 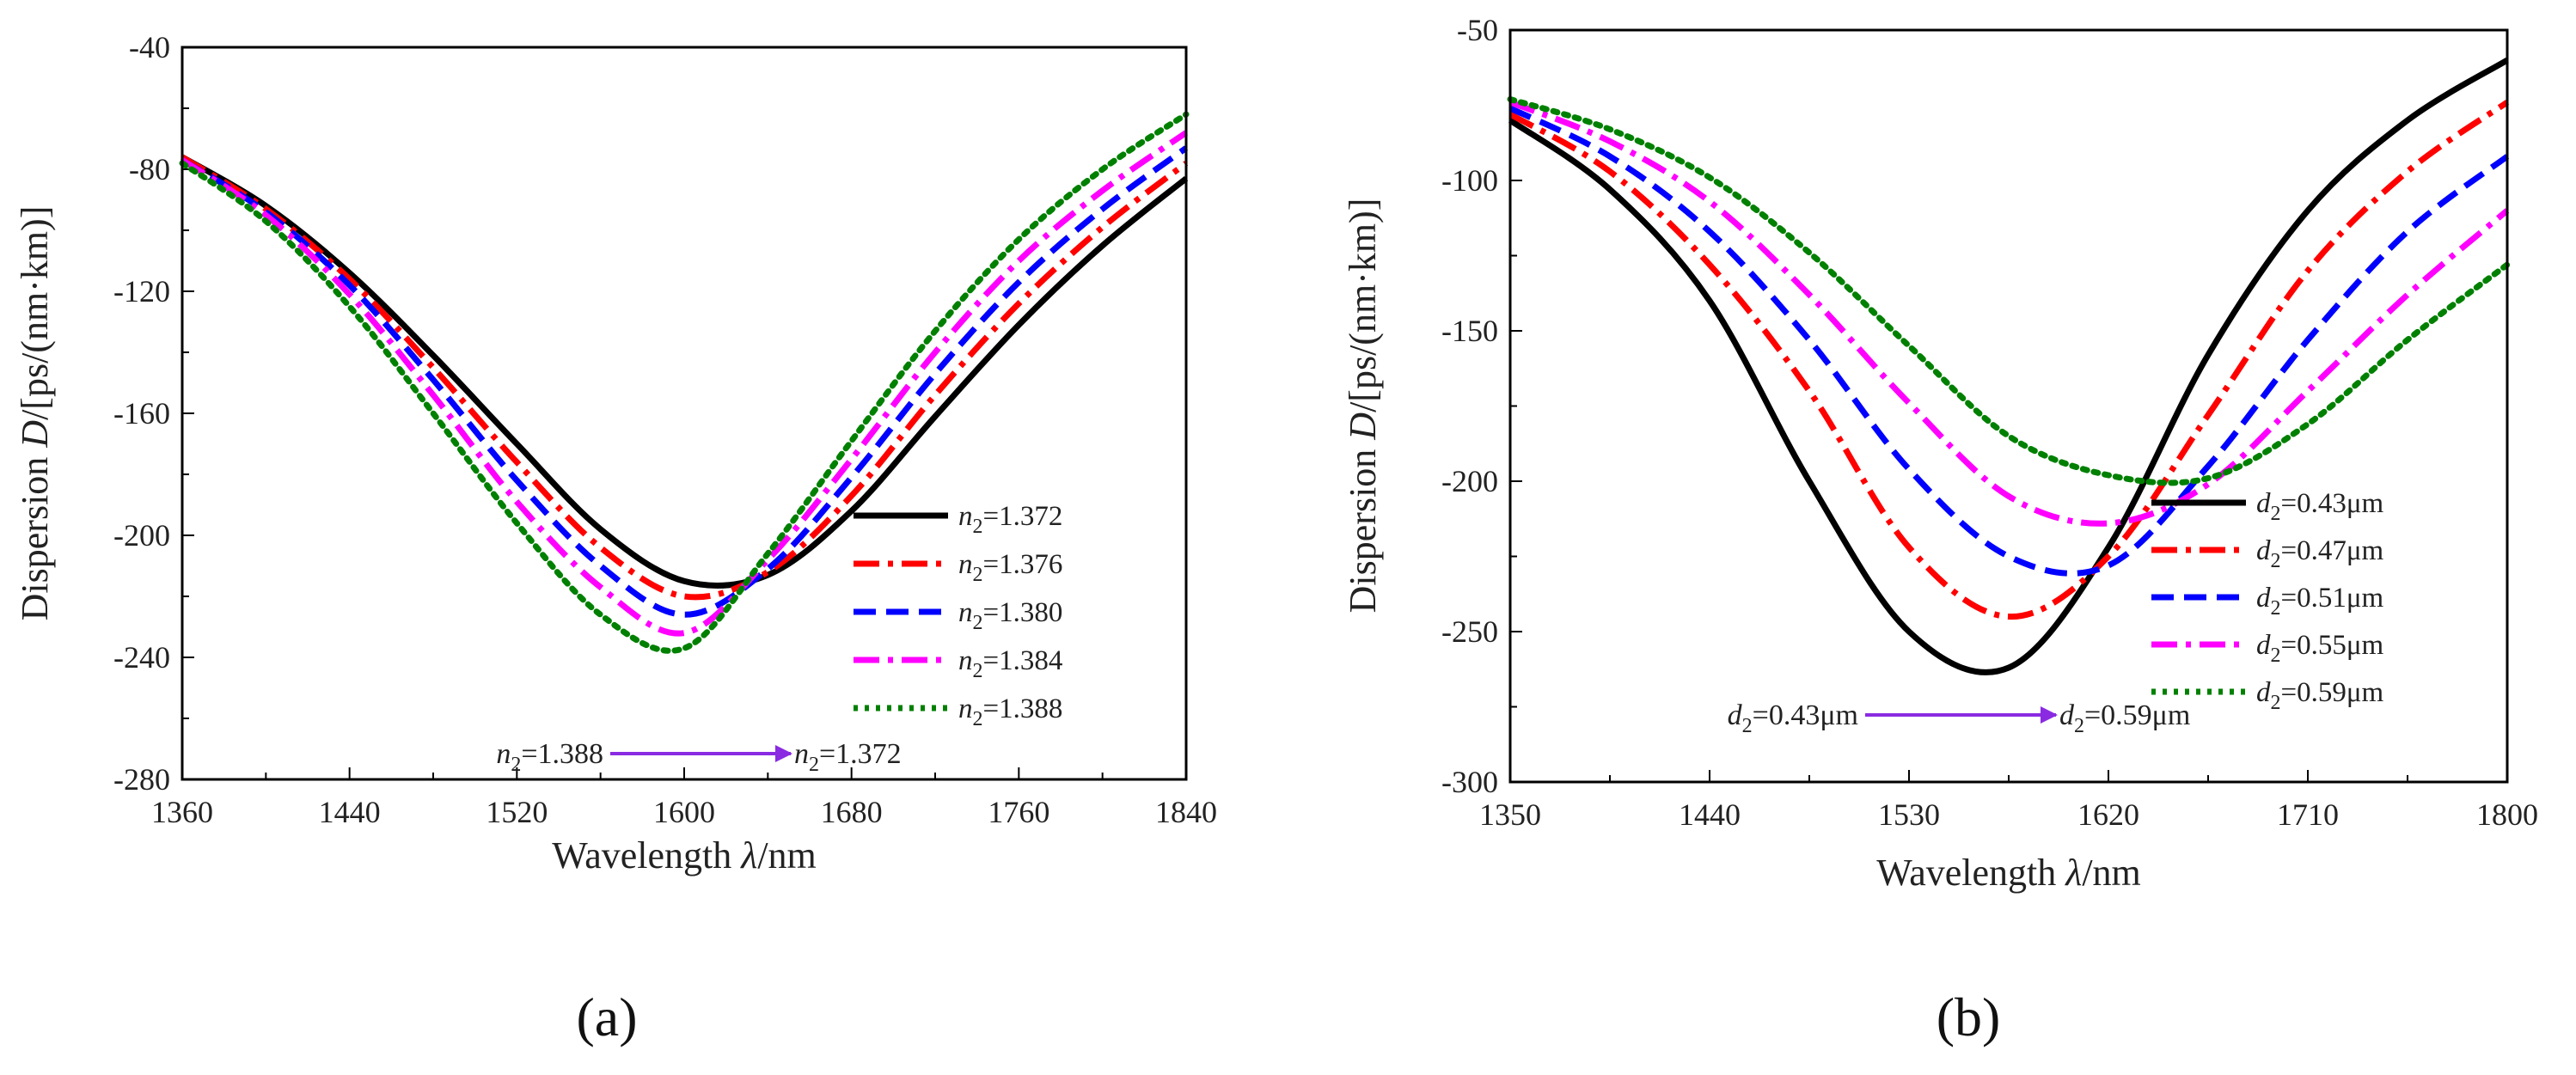 What do you see at coordinates (1510, 814) in the screenshot?
I see `x-tick-label: 1350` at bounding box center [1510, 814].